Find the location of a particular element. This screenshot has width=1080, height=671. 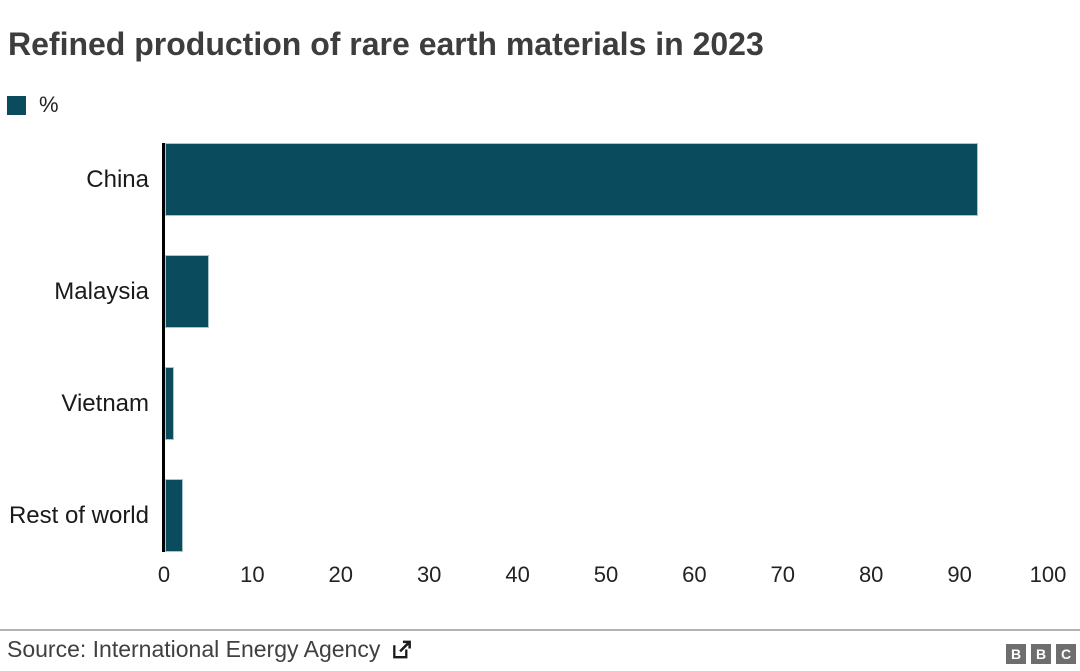

legend-label: % is located at coordinates (49, 104).